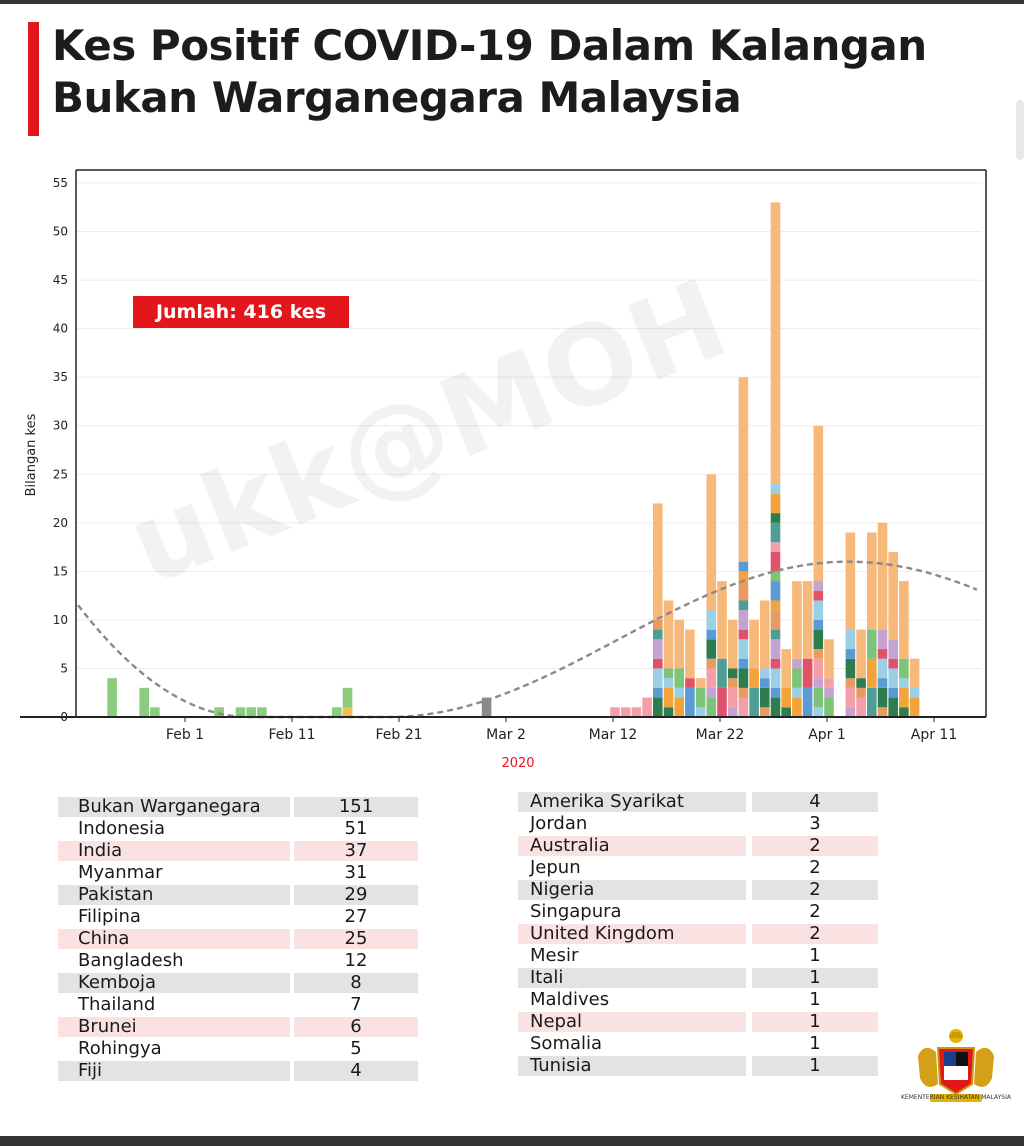 This screenshot has width=1024, height=1146. I want to click on y-tick-label: 20, so click(60, 523).